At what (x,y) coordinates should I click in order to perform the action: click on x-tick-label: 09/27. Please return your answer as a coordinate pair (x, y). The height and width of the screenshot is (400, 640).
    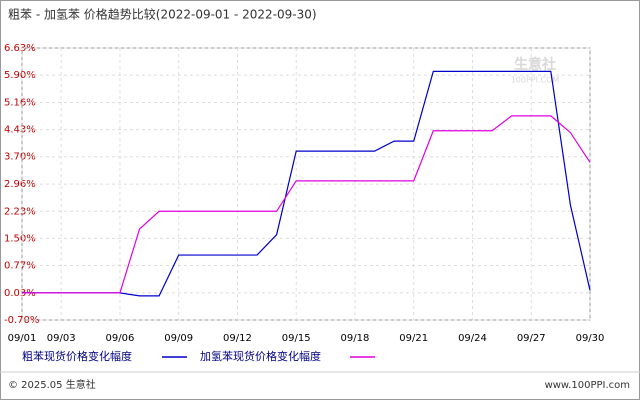
    Looking at the image, I should click on (531, 338).